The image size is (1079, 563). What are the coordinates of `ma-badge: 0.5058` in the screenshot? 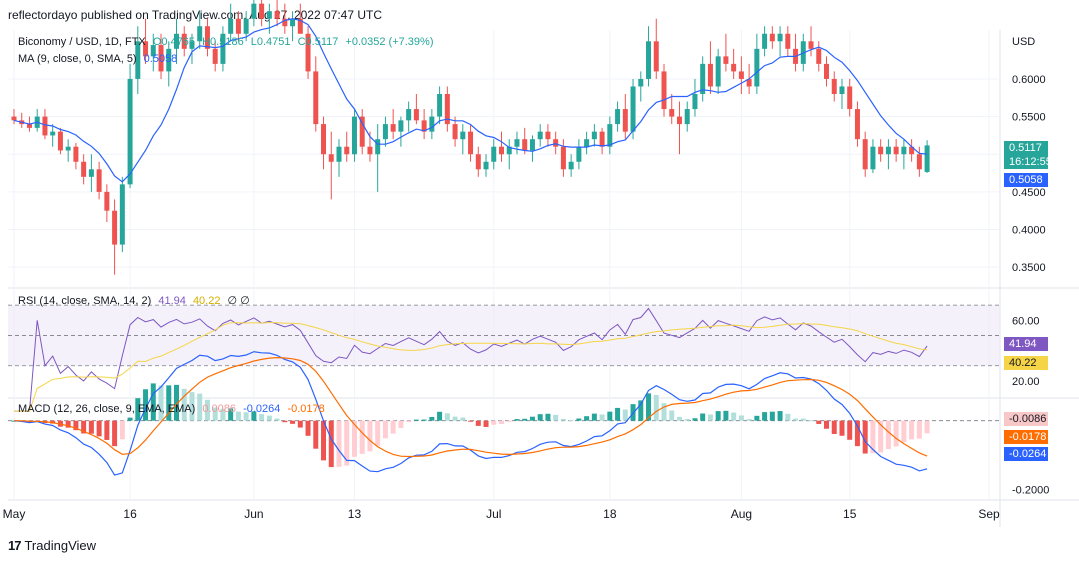 It's located at (1026, 180).